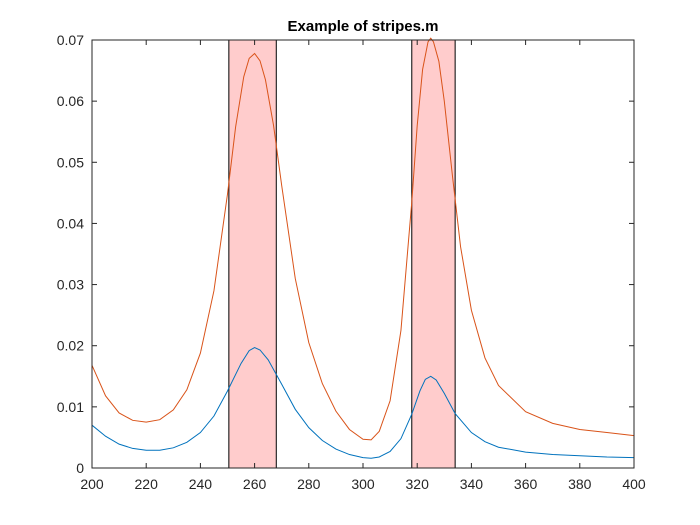 Image resolution: width=700 pixels, height=525 pixels. What do you see at coordinates (70, 40) in the screenshot?
I see `y-tick-label-7: 0.07` at bounding box center [70, 40].